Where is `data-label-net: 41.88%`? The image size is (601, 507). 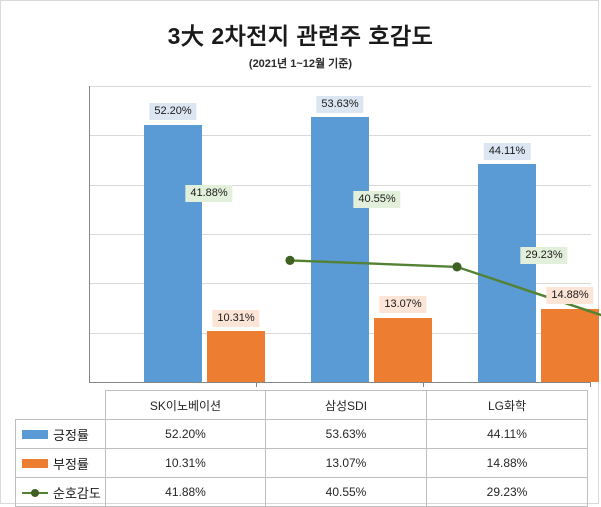
data-label-net: 41.88% is located at coordinates (209, 193).